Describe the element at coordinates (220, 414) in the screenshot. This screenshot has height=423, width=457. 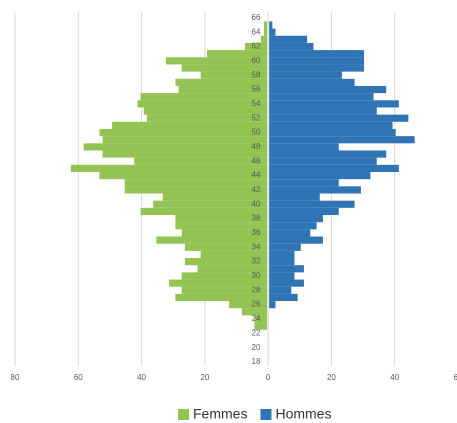
I see `legend-label: Femmes` at that location.